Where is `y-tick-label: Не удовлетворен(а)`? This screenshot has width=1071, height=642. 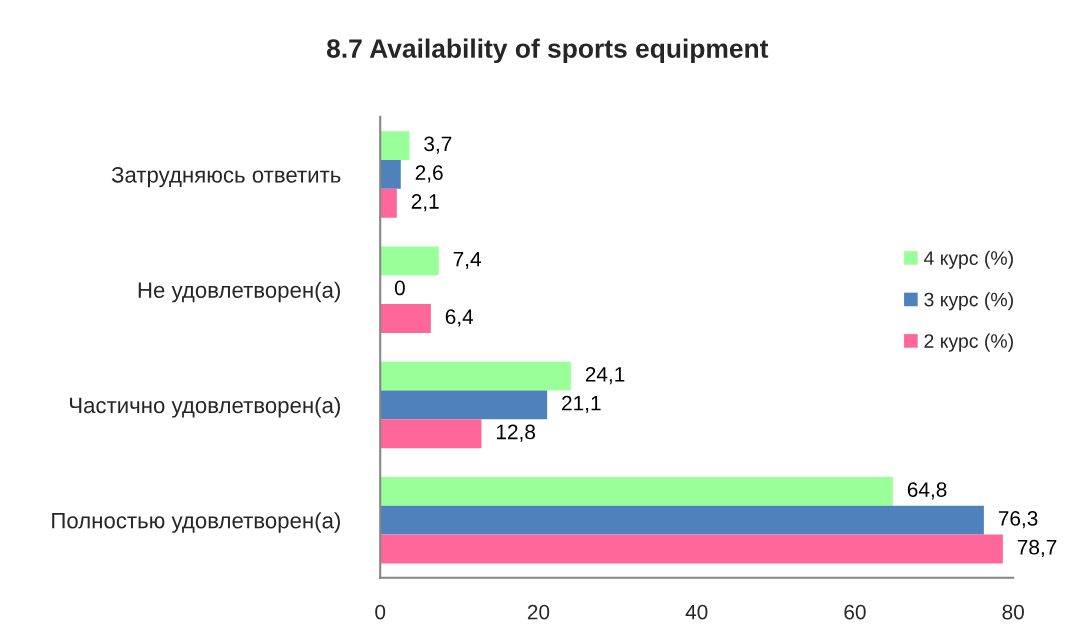
y-tick-label: Не удовлетворен(а) is located at coordinates (239, 292).